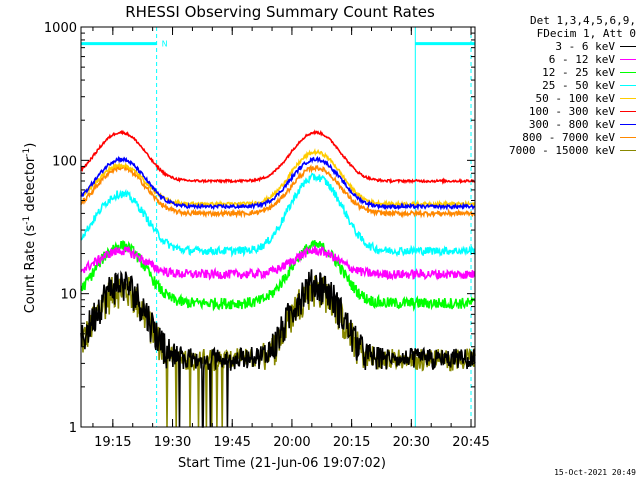 The width and height of the screenshot is (640, 480). What do you see at coordinates (595, 472) in the screenshot?
I see `generation-timestamp: 15-Oct-2021 20:49` at bounding box center [595, 472].